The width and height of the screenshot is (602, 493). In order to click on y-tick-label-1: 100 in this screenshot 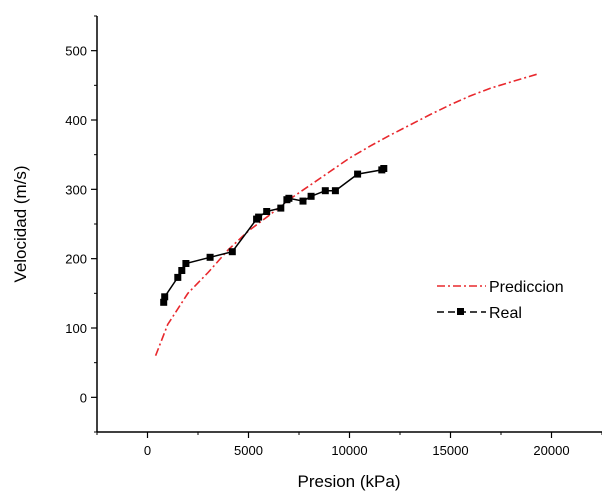, I will do `click(76, 328)`.